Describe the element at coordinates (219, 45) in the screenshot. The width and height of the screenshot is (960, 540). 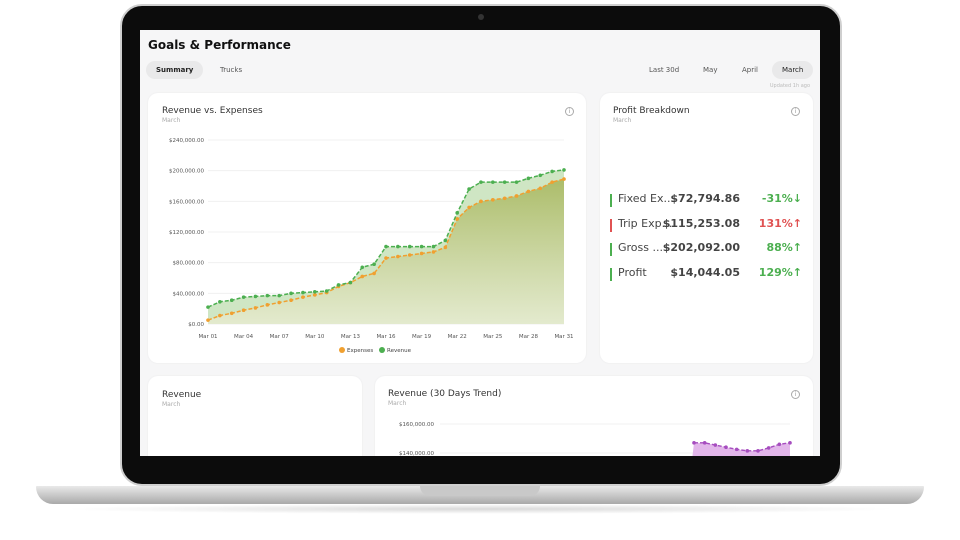
I see `page-title: Goals & Performance` at that location.